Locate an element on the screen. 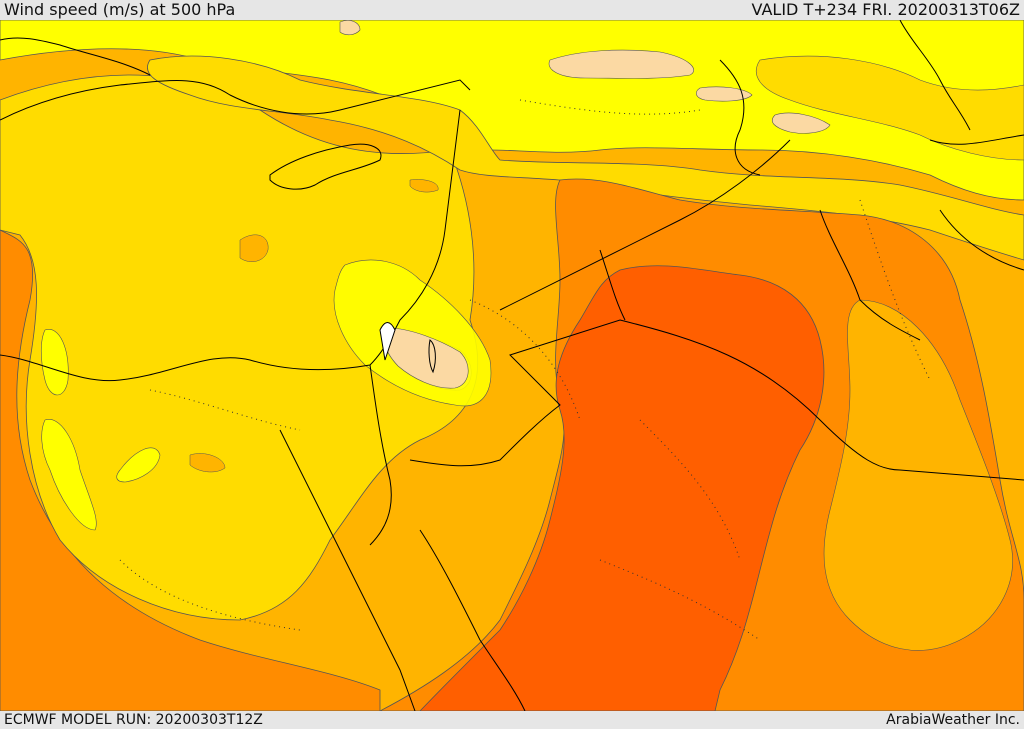 This screenshot has height=729, width=1024. map-title: Wind speed (m/s) at 500 hPa is located at coordinates (120, 9).